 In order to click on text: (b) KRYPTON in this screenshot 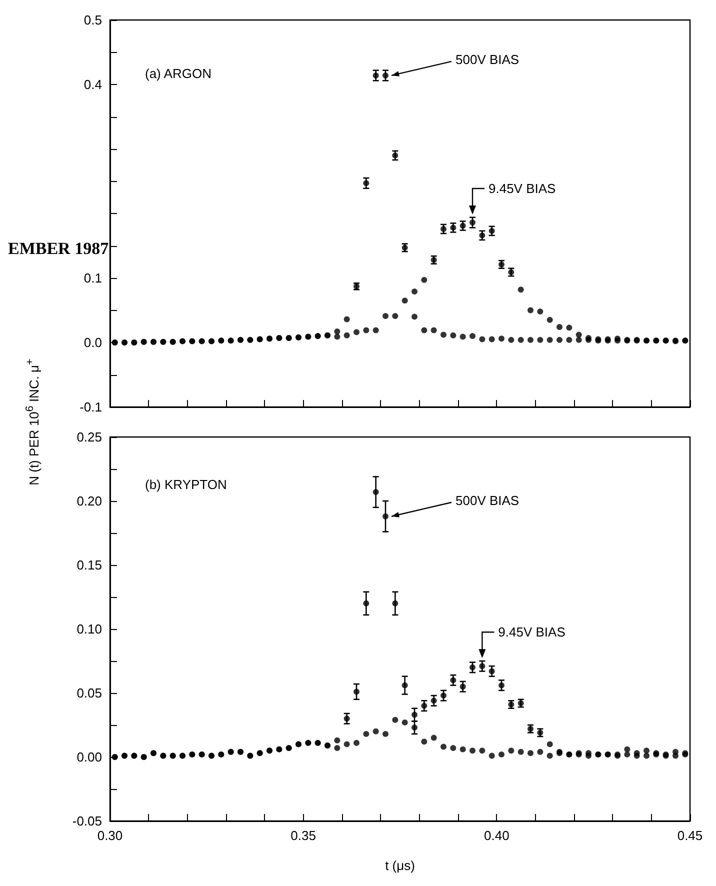, I will do `click(186, 484)`.